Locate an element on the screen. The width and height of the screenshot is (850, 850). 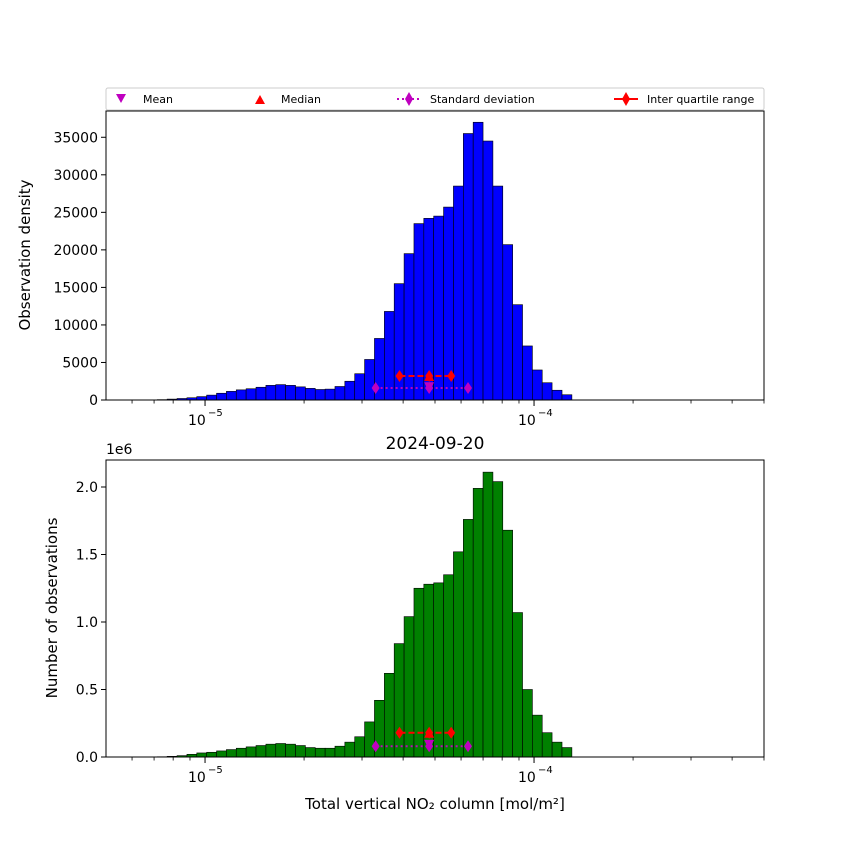
legend-mean-label: Mean is located at coordinates (158, 99).